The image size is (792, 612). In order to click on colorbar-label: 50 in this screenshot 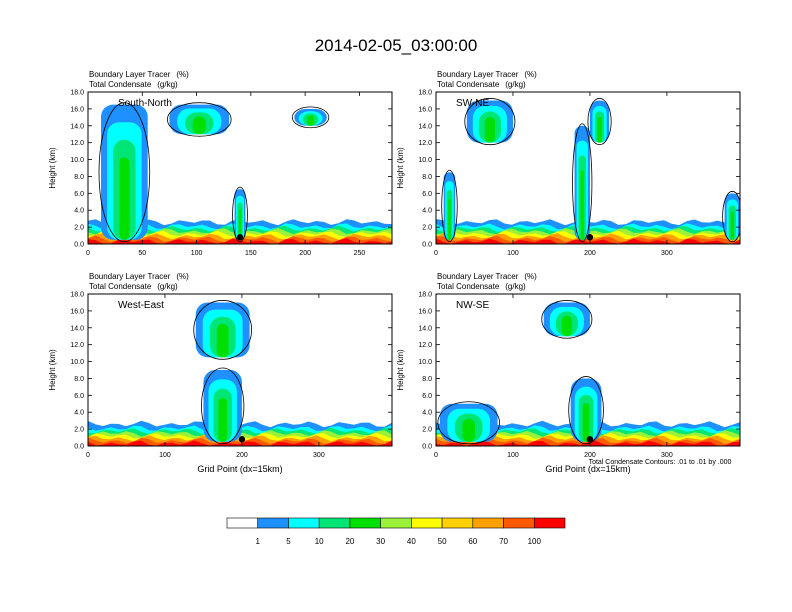, I will do `click(442, 541)`.